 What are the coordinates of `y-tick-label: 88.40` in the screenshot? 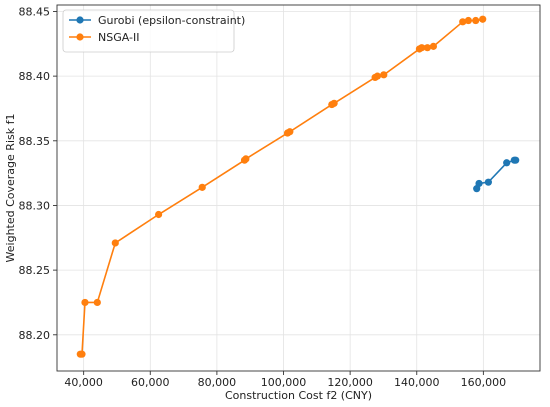 It's located at (35, 76).